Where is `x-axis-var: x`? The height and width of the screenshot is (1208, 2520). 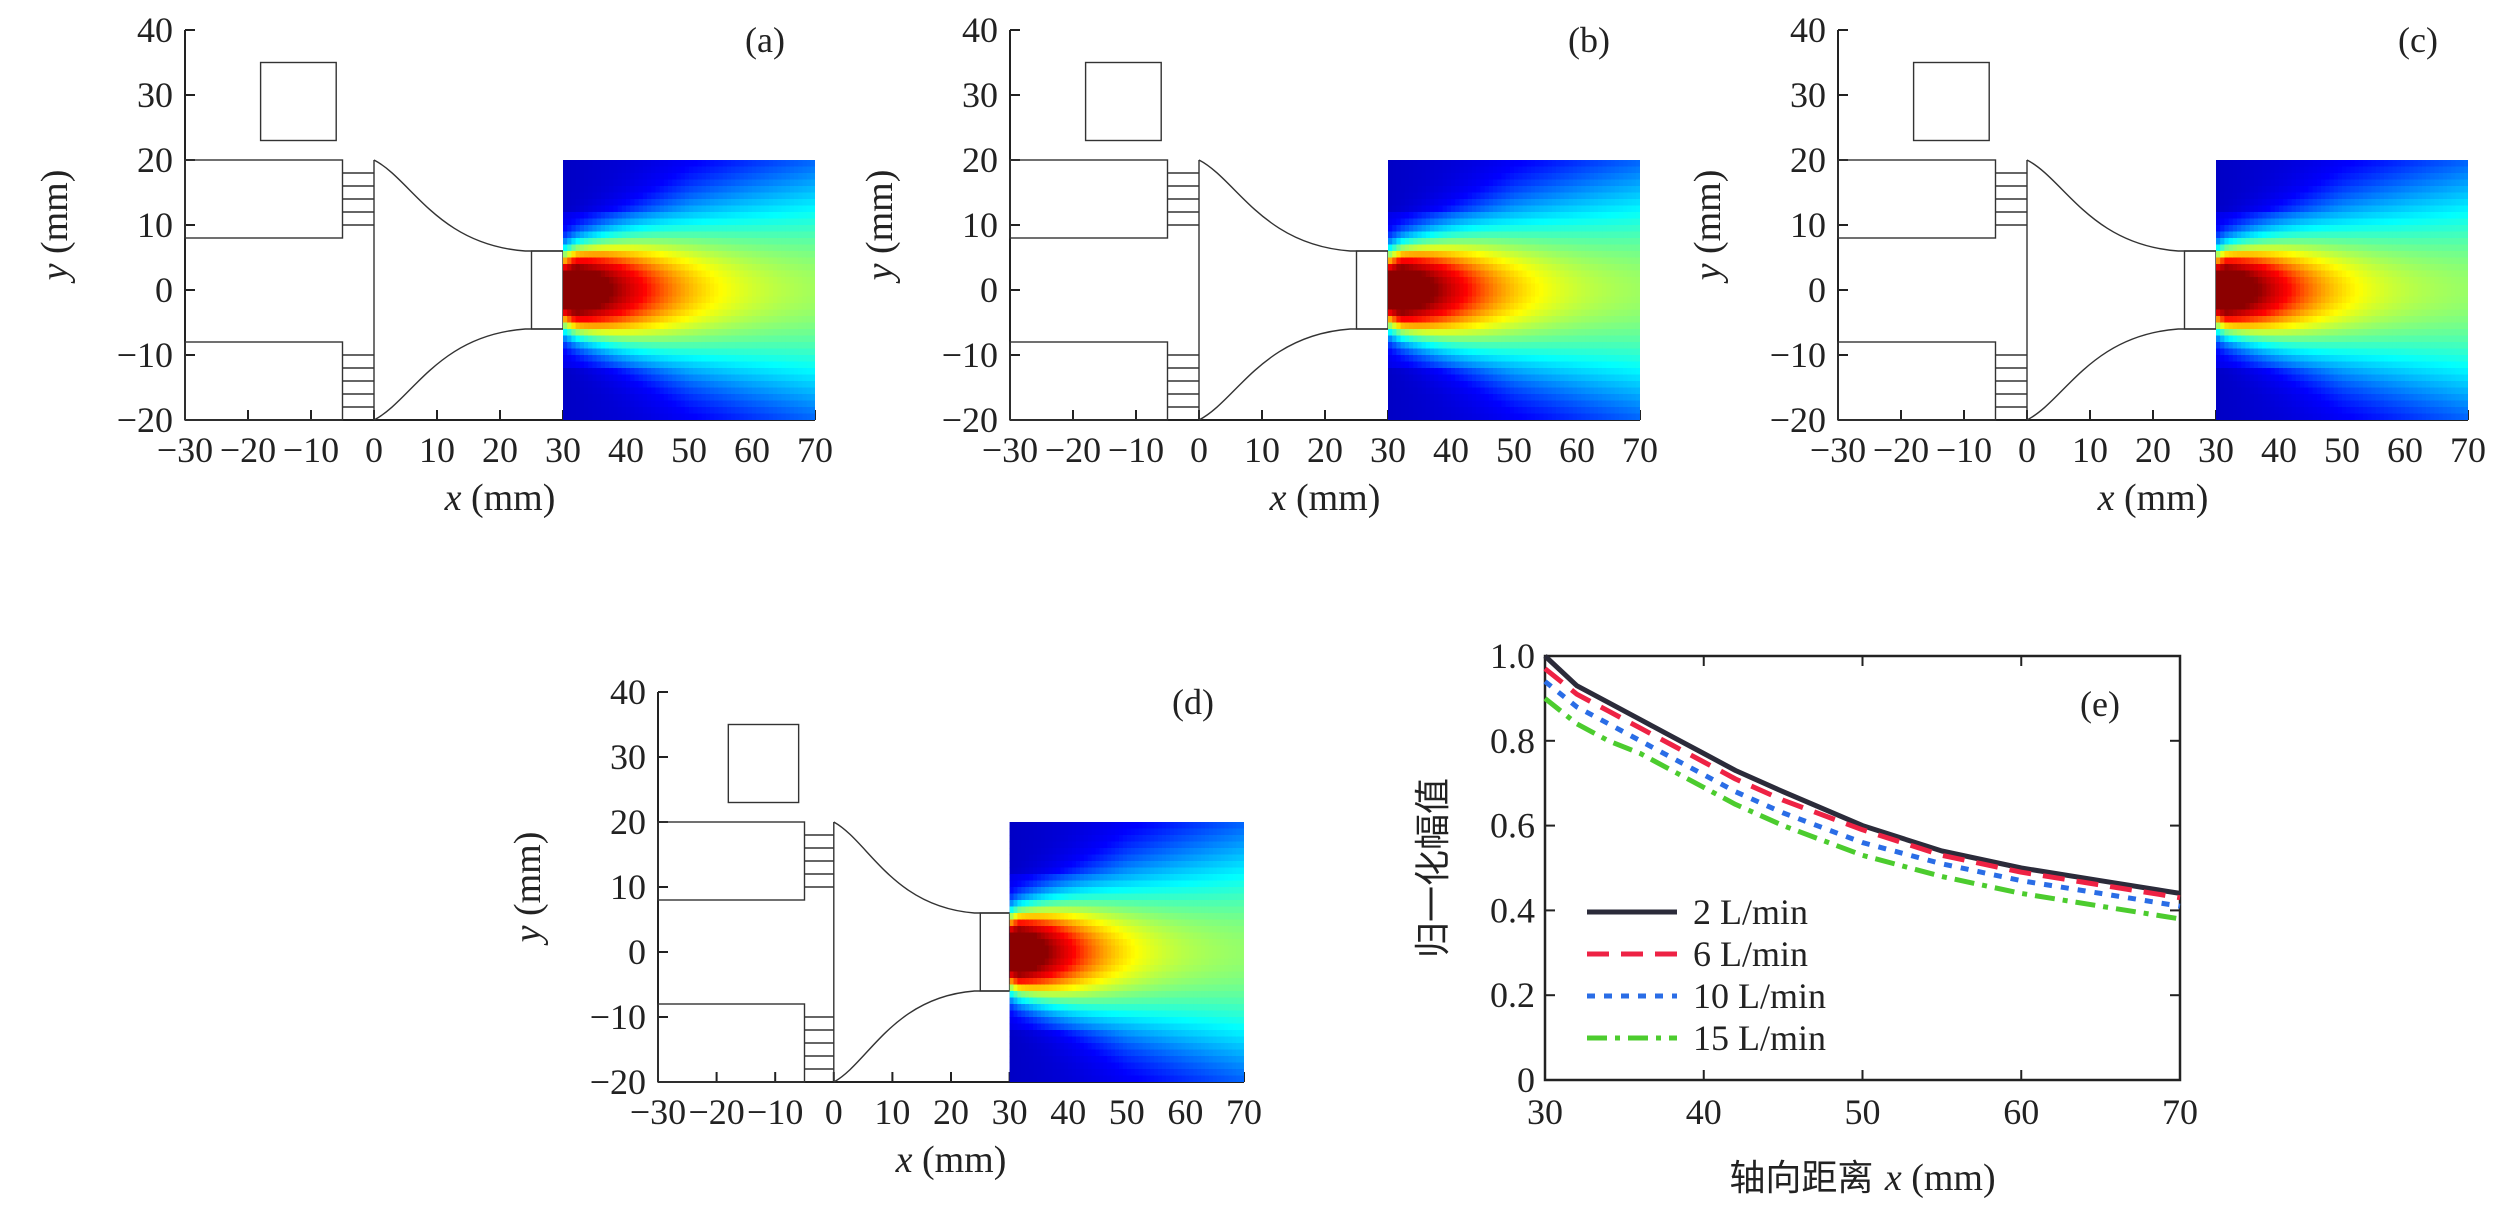 x-axis-var: x is located at coordinates (1278, 498).